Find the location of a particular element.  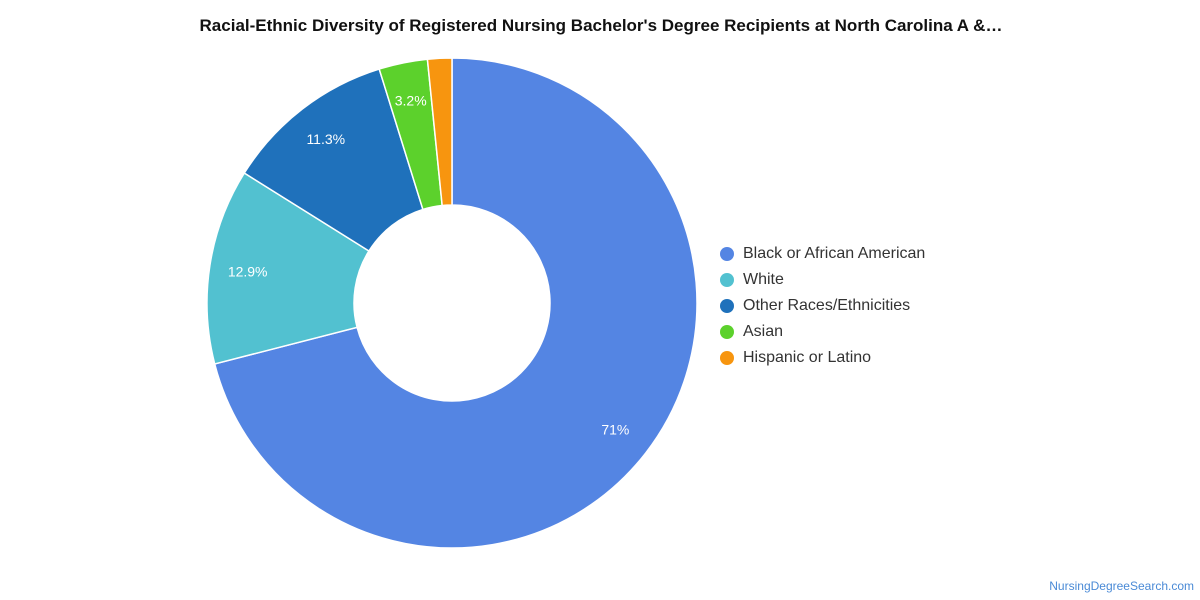

legend-label: Other Races/Ethnicities is located at coordinates (827, 305).